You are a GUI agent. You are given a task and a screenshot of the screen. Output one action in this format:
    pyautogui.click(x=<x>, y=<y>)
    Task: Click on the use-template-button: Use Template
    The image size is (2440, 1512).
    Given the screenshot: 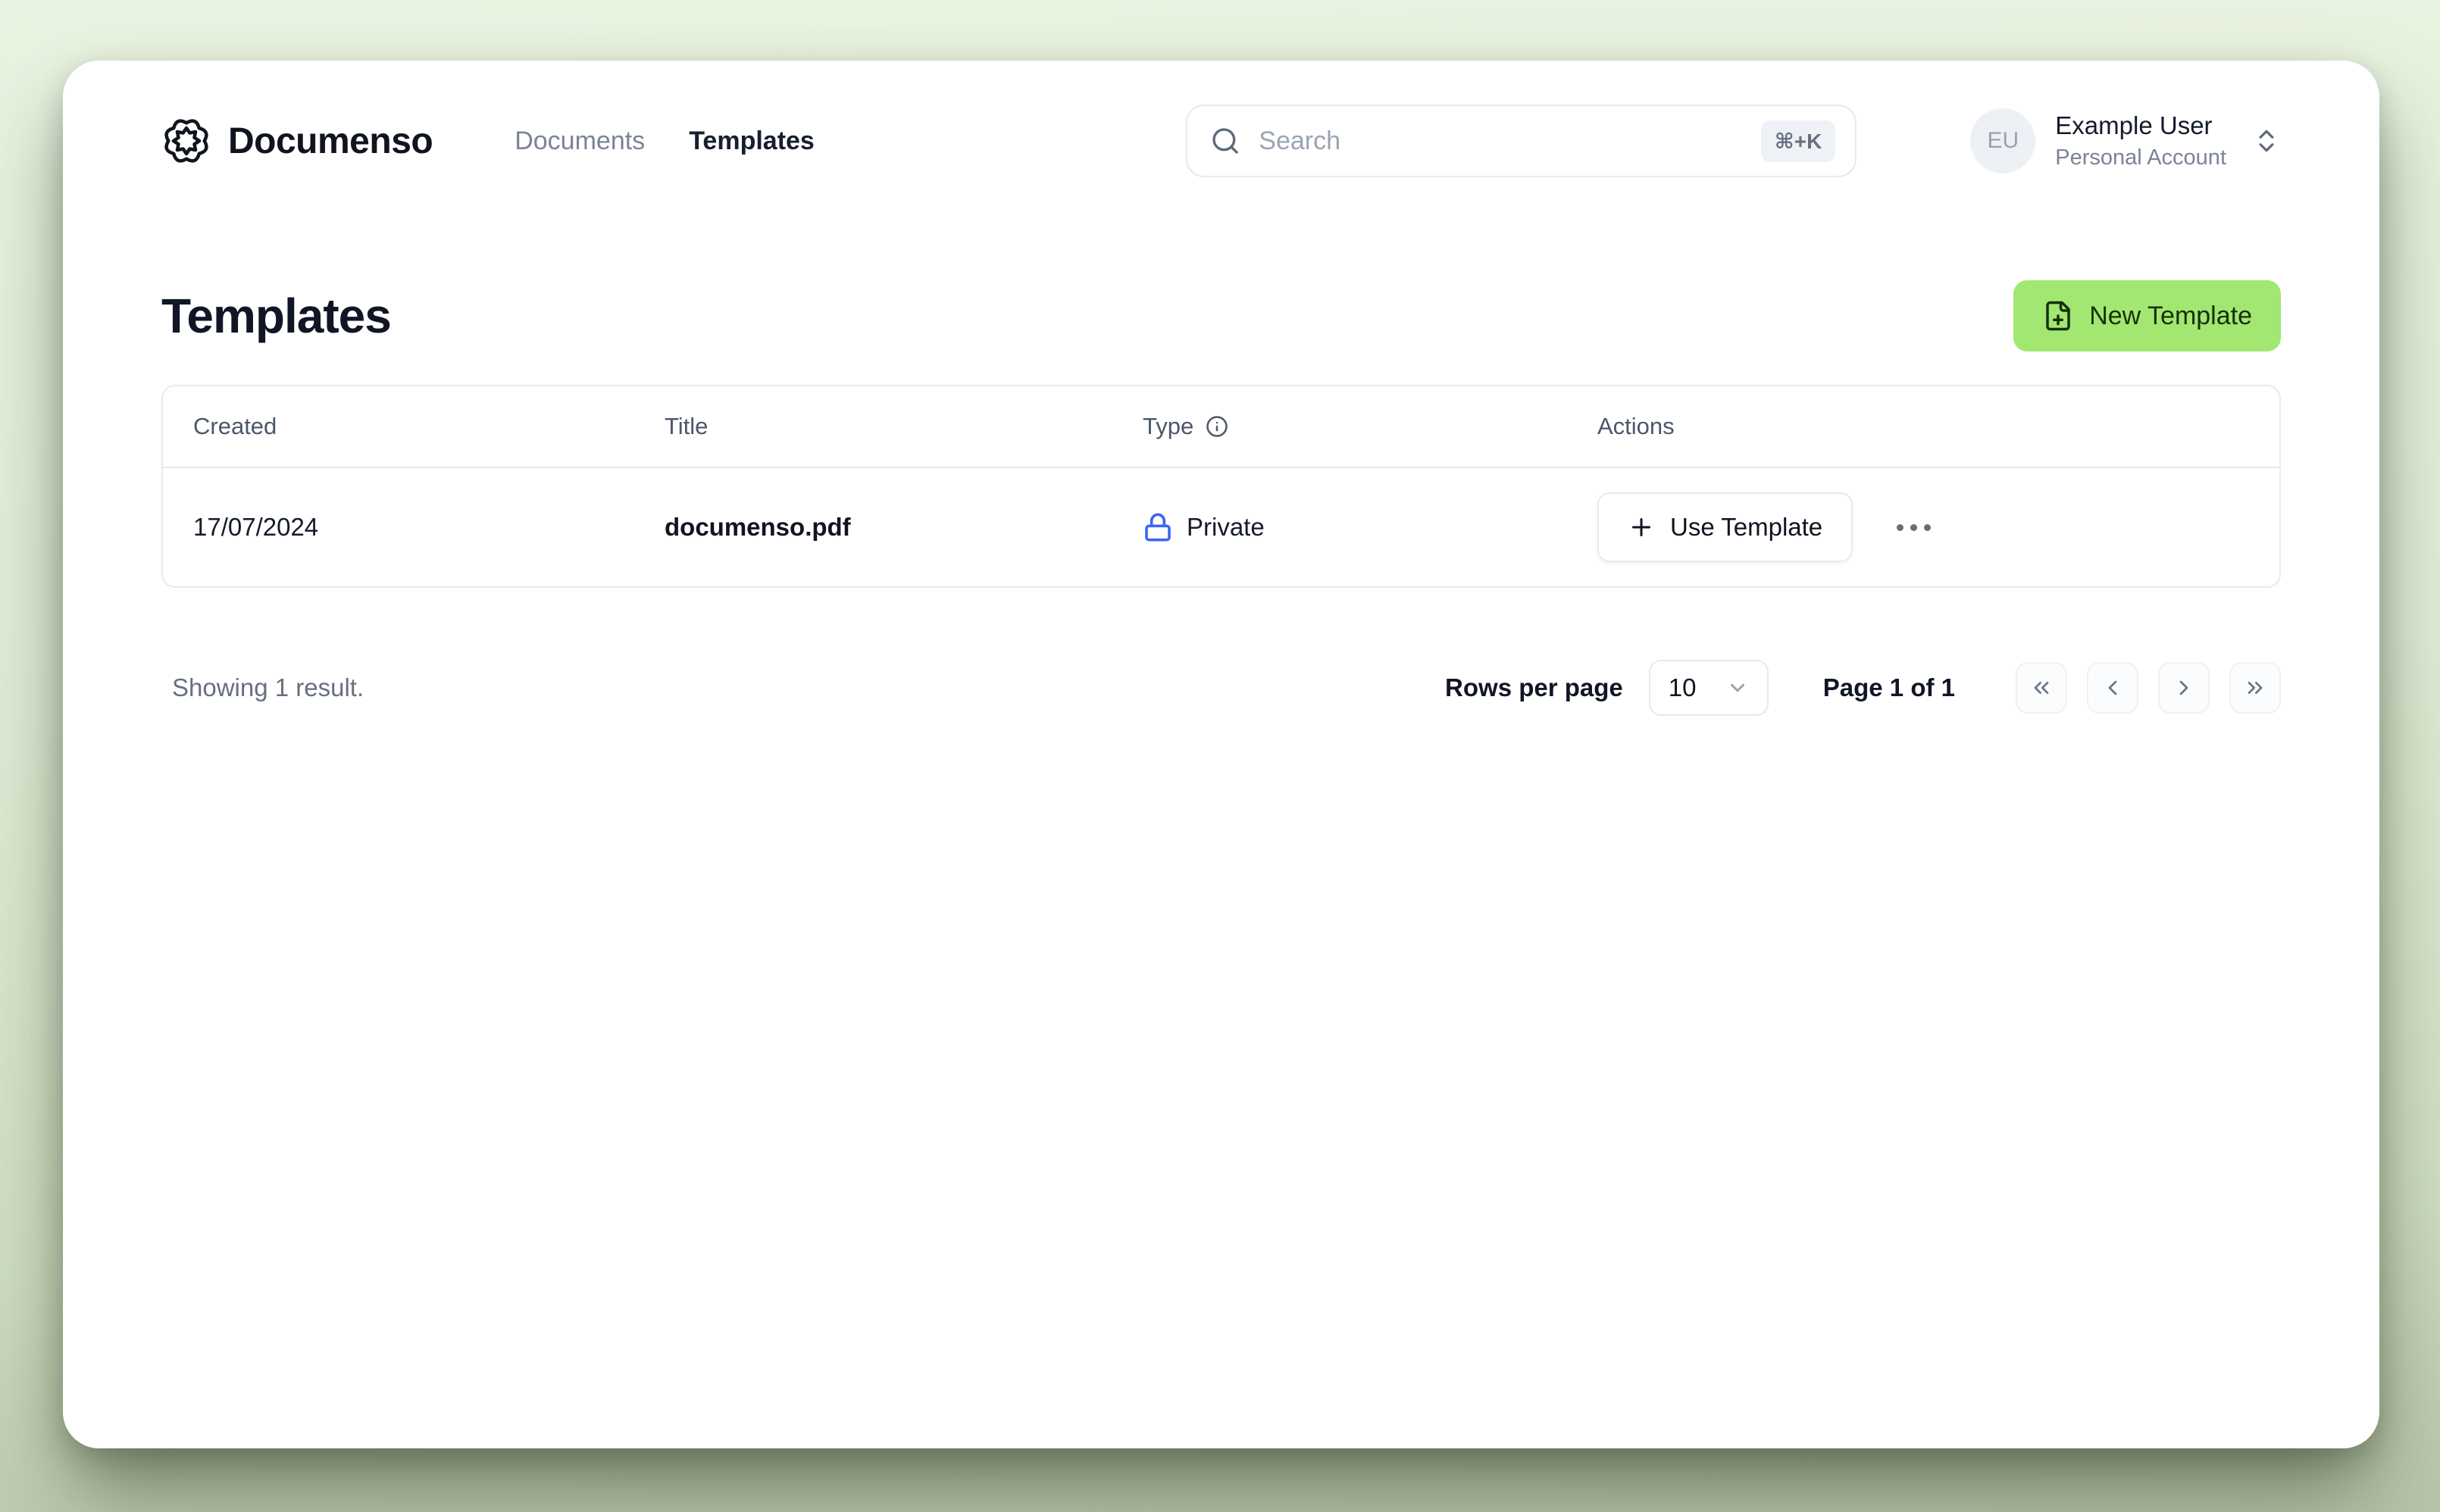 What is the action you would take?
    pyautogui.click(x=1725, y=527)
    